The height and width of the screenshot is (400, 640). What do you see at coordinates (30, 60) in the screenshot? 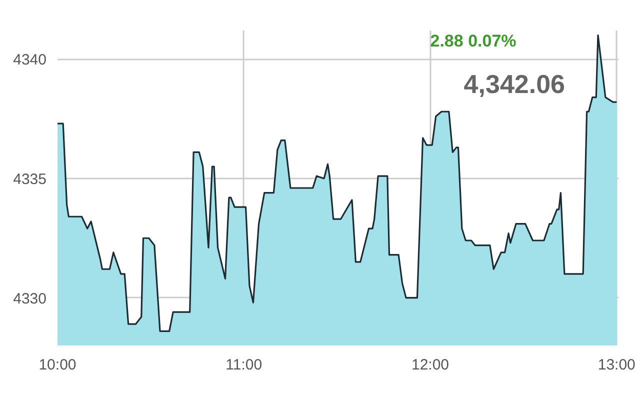
I see `y-tick-label: 4340` at bounding box center [30, 60].